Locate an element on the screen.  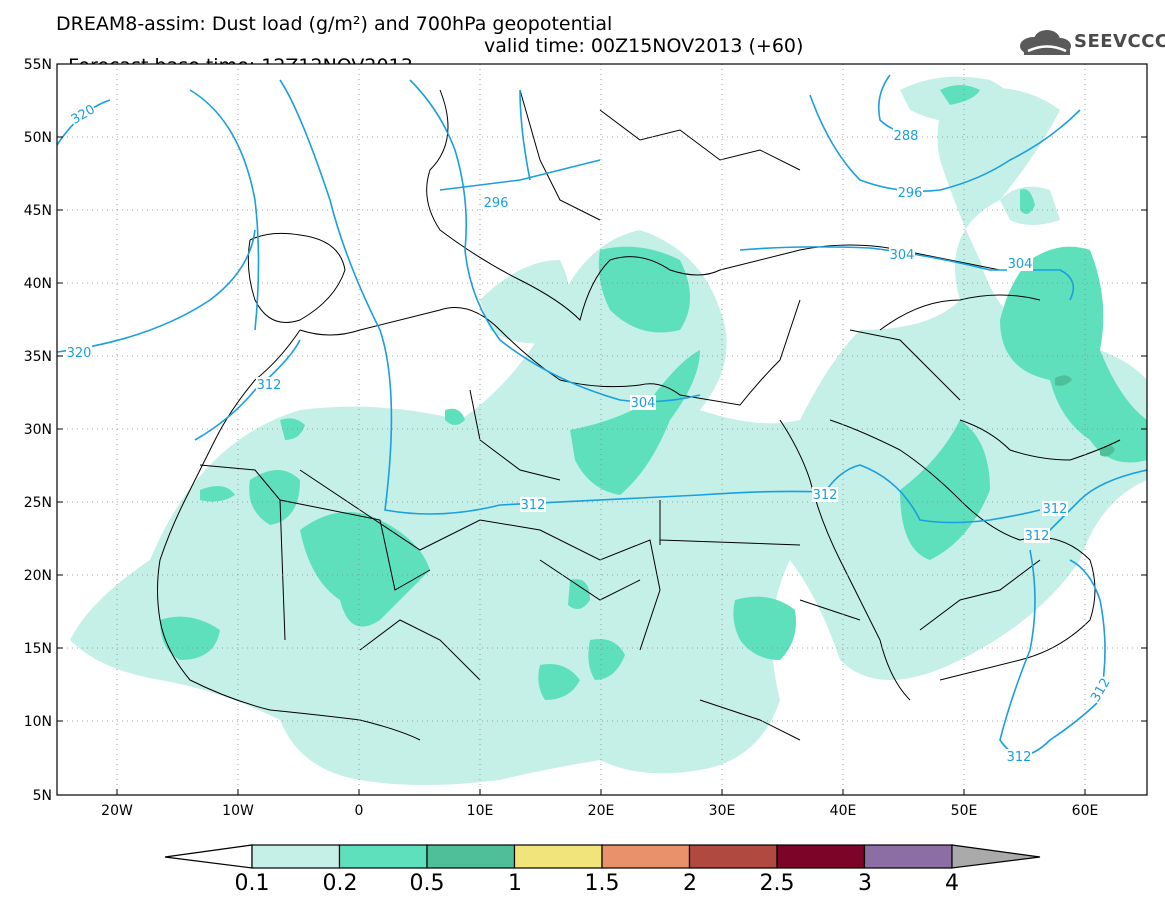
colorbar is located at coordinates (602, 856).